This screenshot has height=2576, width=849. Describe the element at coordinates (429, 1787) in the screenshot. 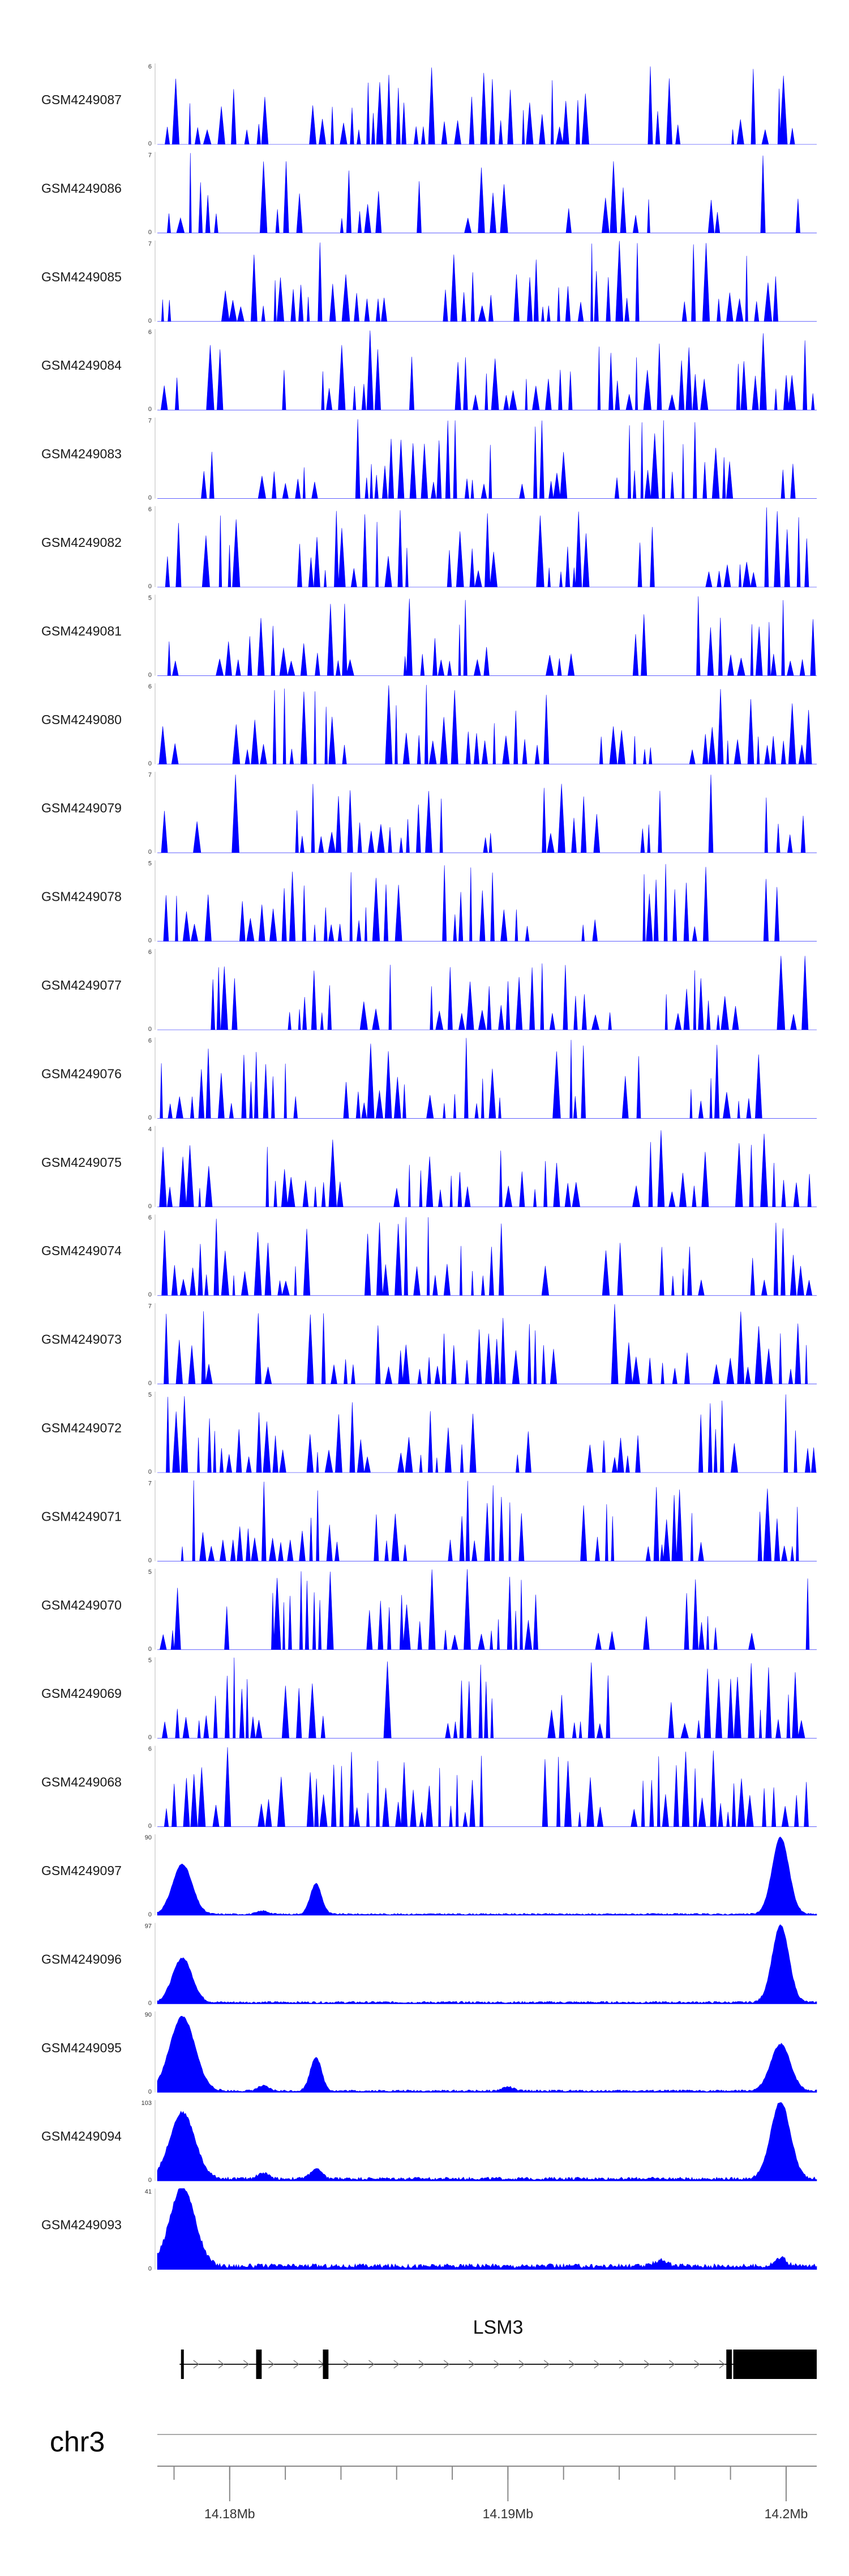

I see `track: GSM4249068 6 0` at that location.